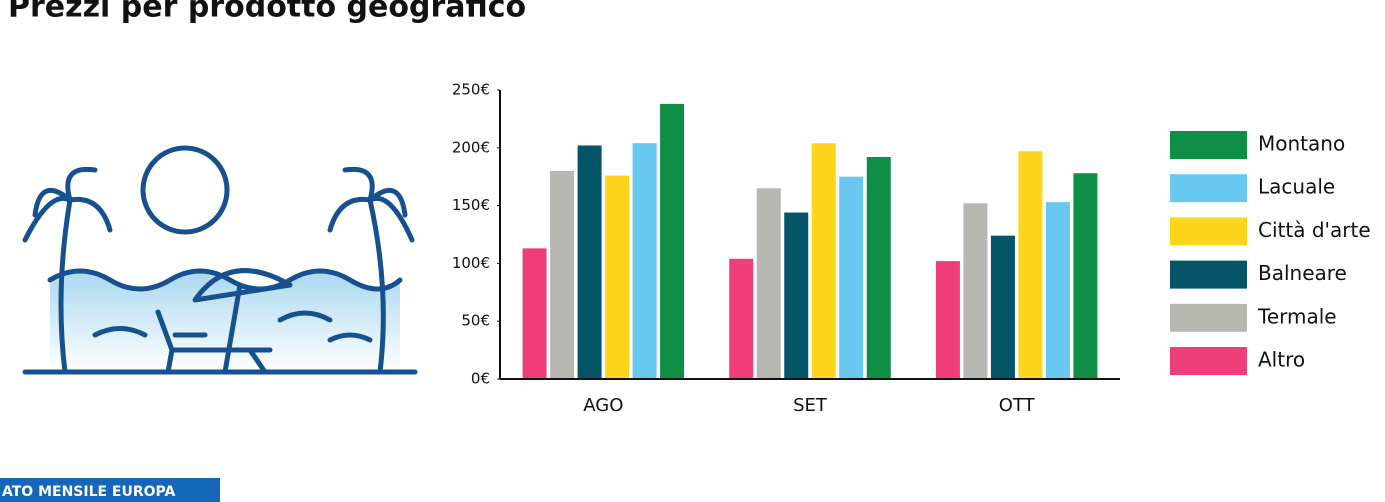  I want to click on x-tick-label: AGO, so click(603, 405).